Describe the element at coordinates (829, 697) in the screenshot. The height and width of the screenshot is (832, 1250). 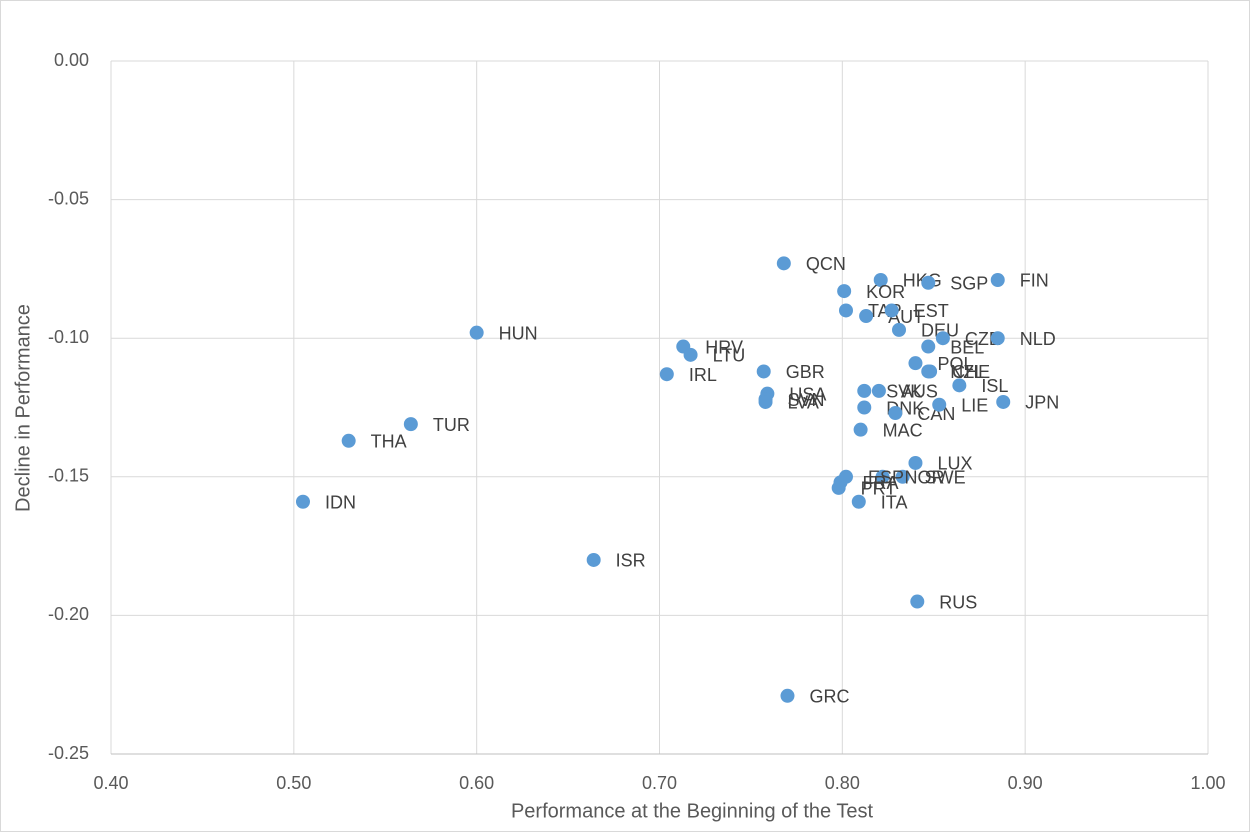
I see `point-label: GRC` at that location.